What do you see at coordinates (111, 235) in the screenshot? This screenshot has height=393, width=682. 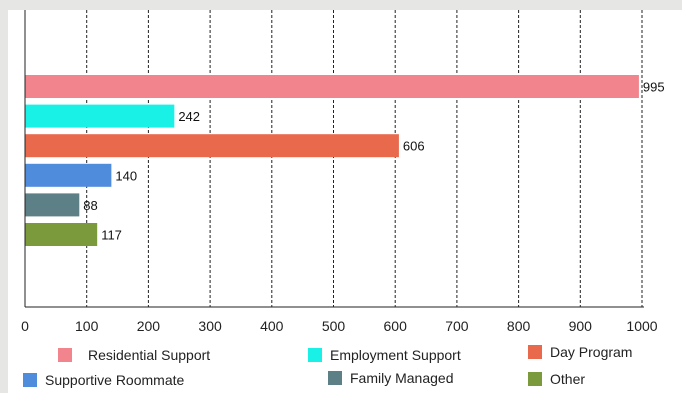 I see `bar-value-label: 117` at bounding box center [111, 235].